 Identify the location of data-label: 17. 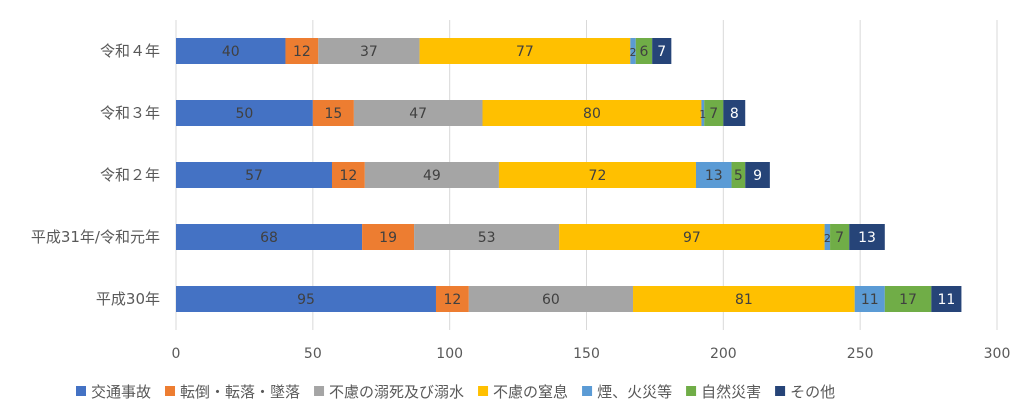
(908, 300).